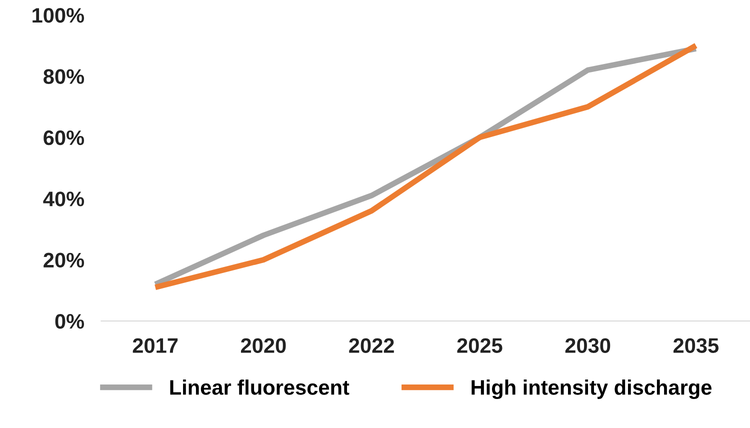 The height and width of the screenshot is (428, 750). What do you see at coordinates (260, 387) in the screenshot?
I see `legend-label: Linear fluorescent` at bounding box center [260, 387].